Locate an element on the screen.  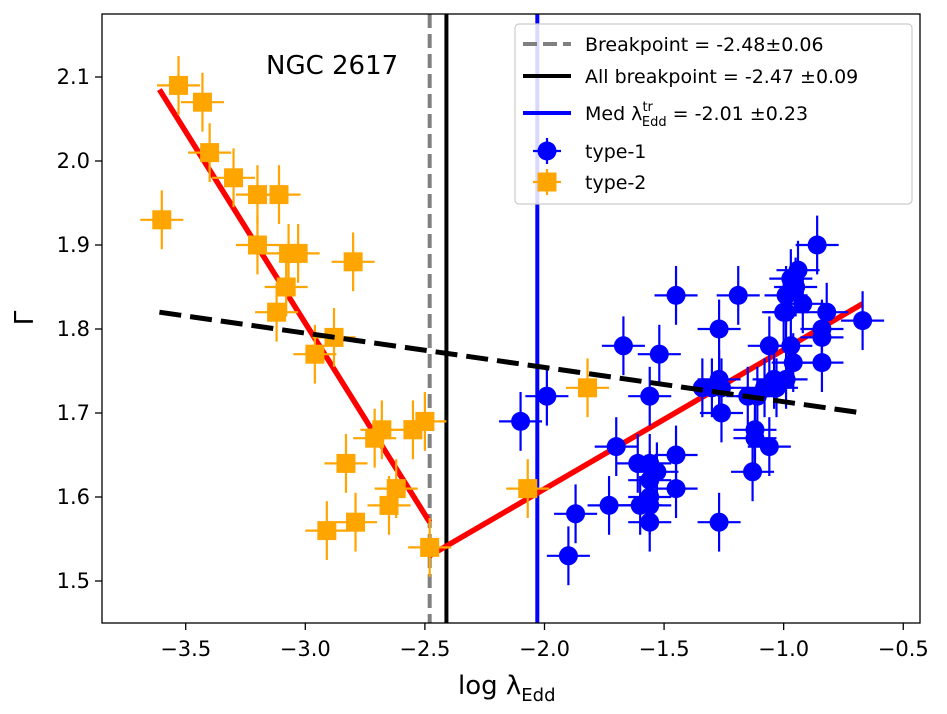
x-tick-label: −1.5 is located at coordinates (664, 649).